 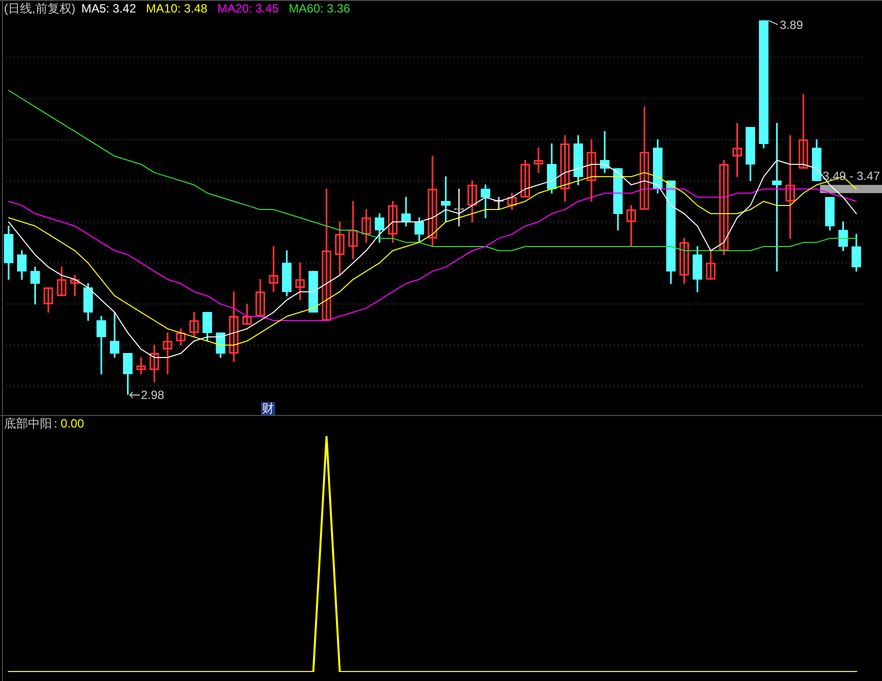 What do you see at coordinates (152, 395) in the screenshot?
I see `annotation: 2.98` at bounding box center [152, 395].